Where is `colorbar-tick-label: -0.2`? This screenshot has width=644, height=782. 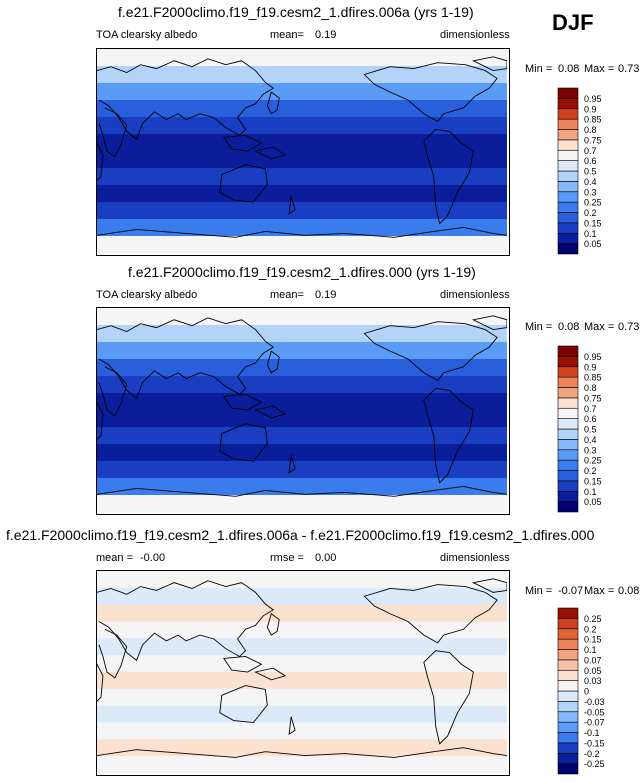
colorbar-tick-label: -0.2 is located at coordinates (592, 754).